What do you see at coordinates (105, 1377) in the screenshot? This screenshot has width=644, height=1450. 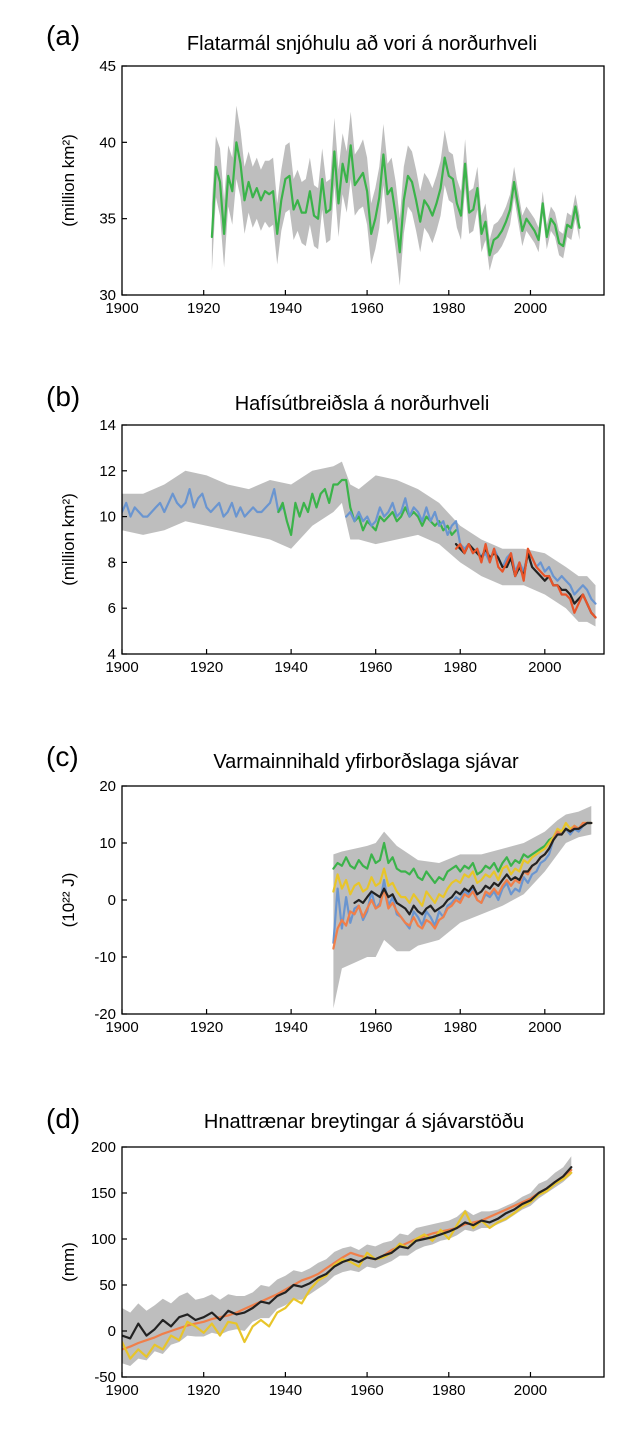 I see `y-tick-label-d--50: -50` at bounding box center [105, 1377].